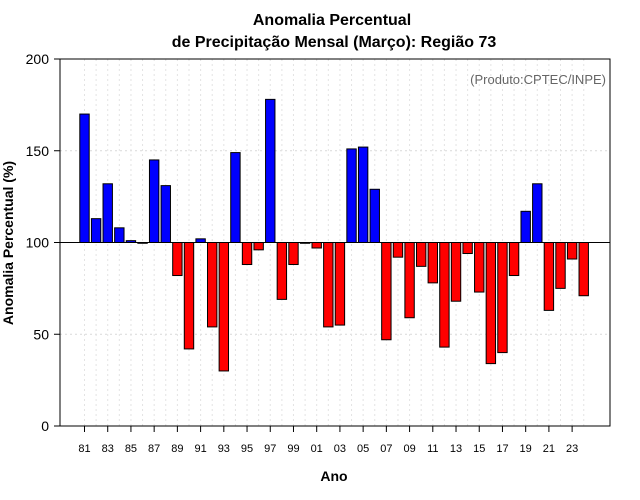 The height and width of the screenshot is (500, 640). I want to click on x-tick-label: 11, so click(432, 449).